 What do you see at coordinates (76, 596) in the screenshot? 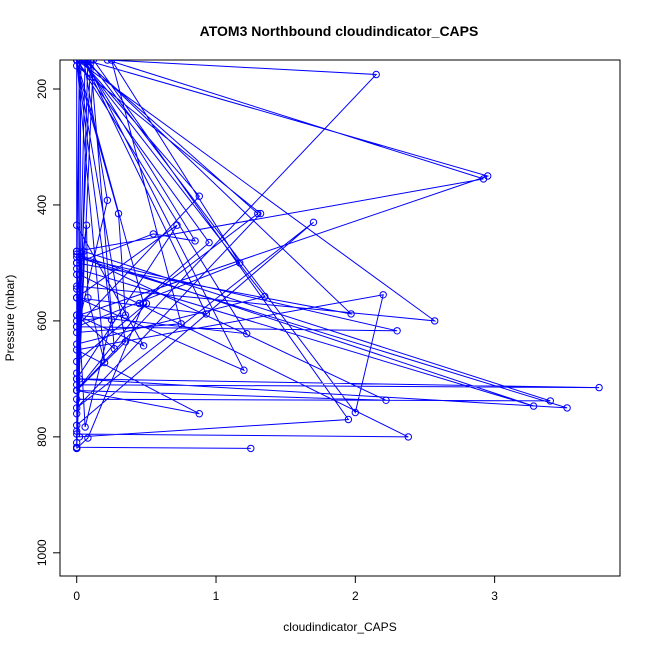
I see `x-tick-label: 0` at bounding box center [76, 596].